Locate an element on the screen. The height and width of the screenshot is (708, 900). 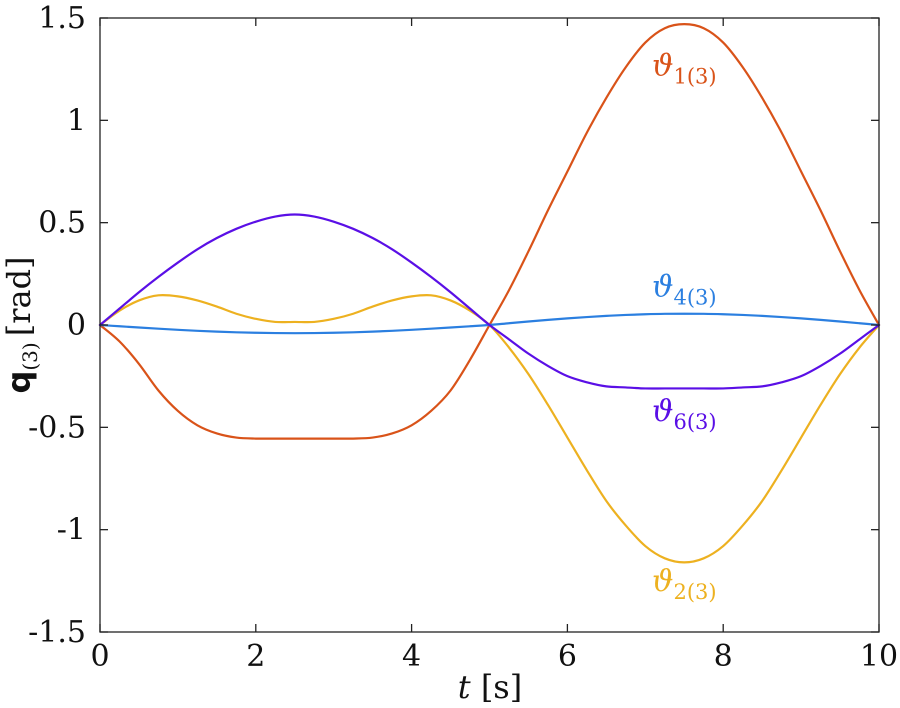
series-label-4: ϑ6(3) is located at coordinates (684, 414).